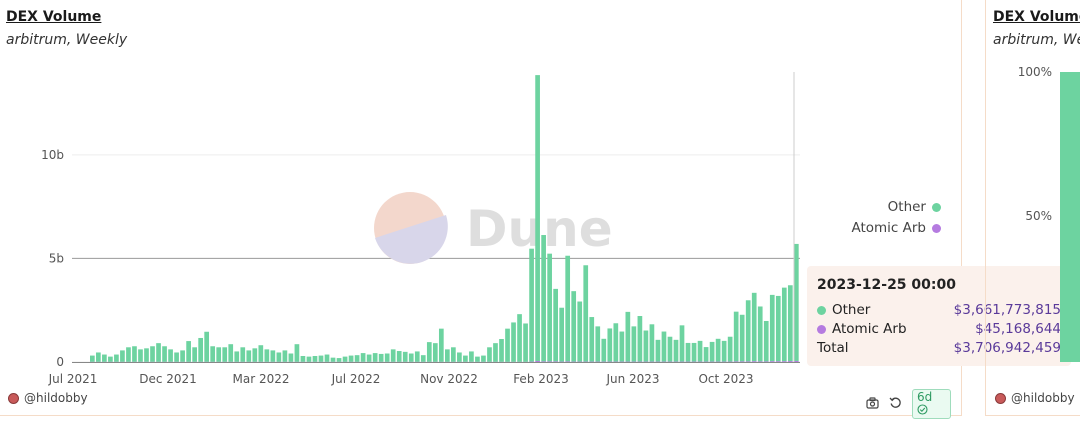 The image size is (1080, 428). Describe the element at coordinates (895, 404) in the screenshot. I see `refresh-icon` at that location.